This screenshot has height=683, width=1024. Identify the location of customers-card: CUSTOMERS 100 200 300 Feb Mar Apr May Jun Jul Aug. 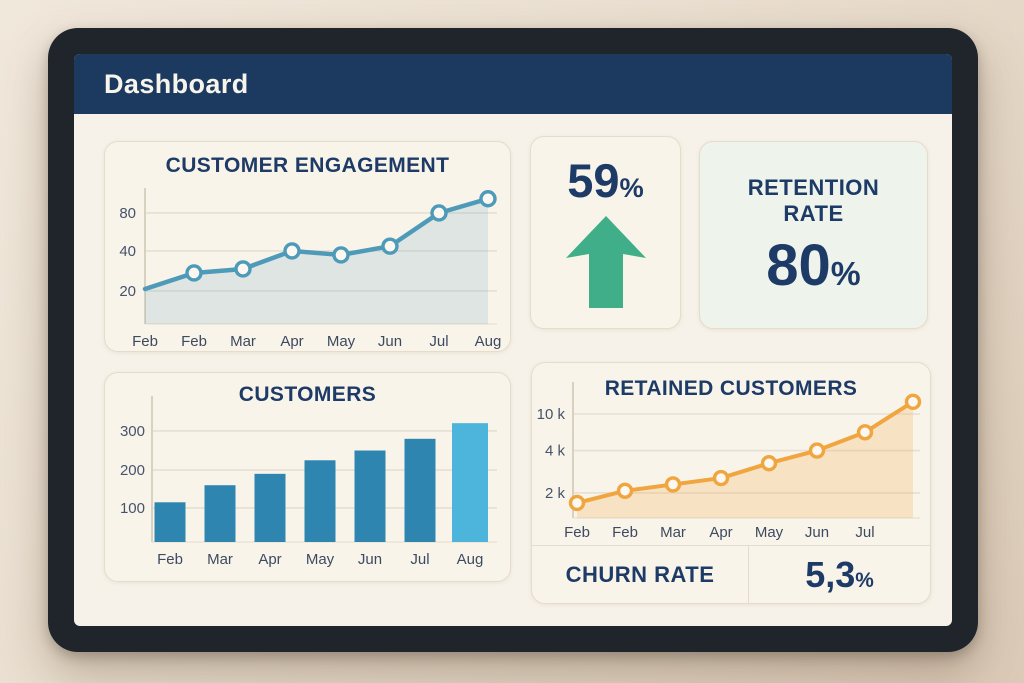
(307, 477).